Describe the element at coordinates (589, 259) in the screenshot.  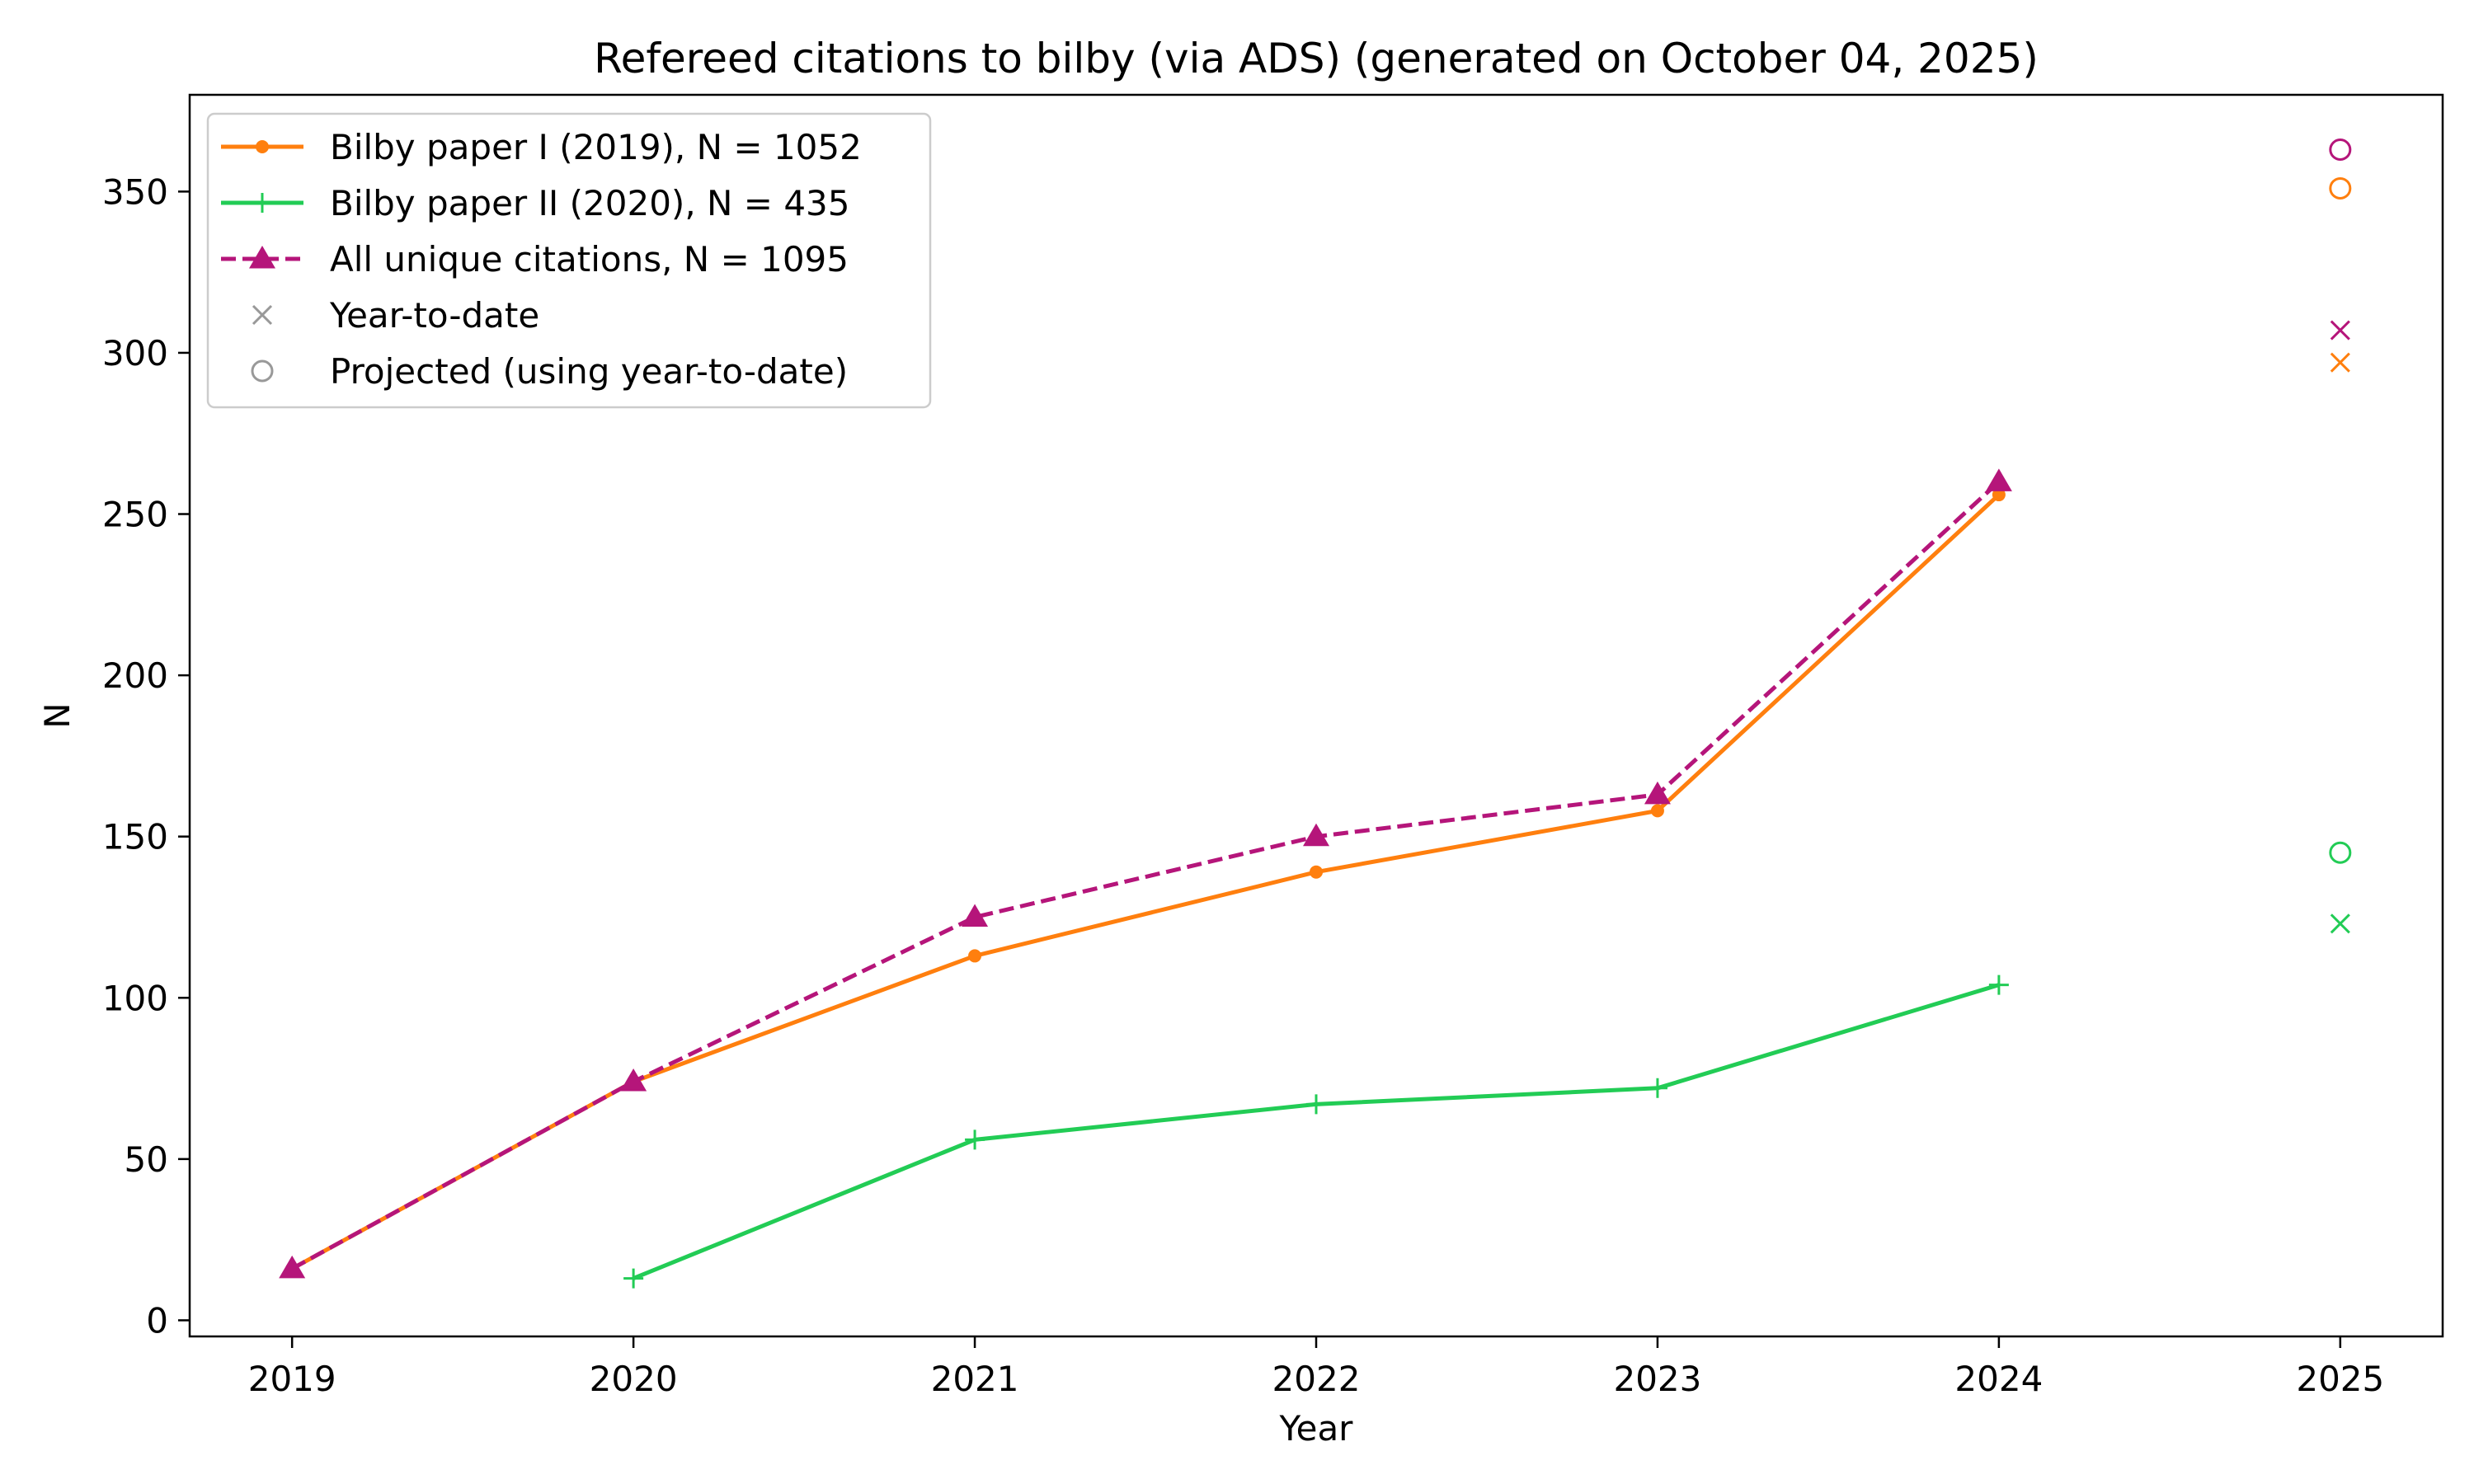
I see `legend-label: All unique citations, N = 1095` at that location.